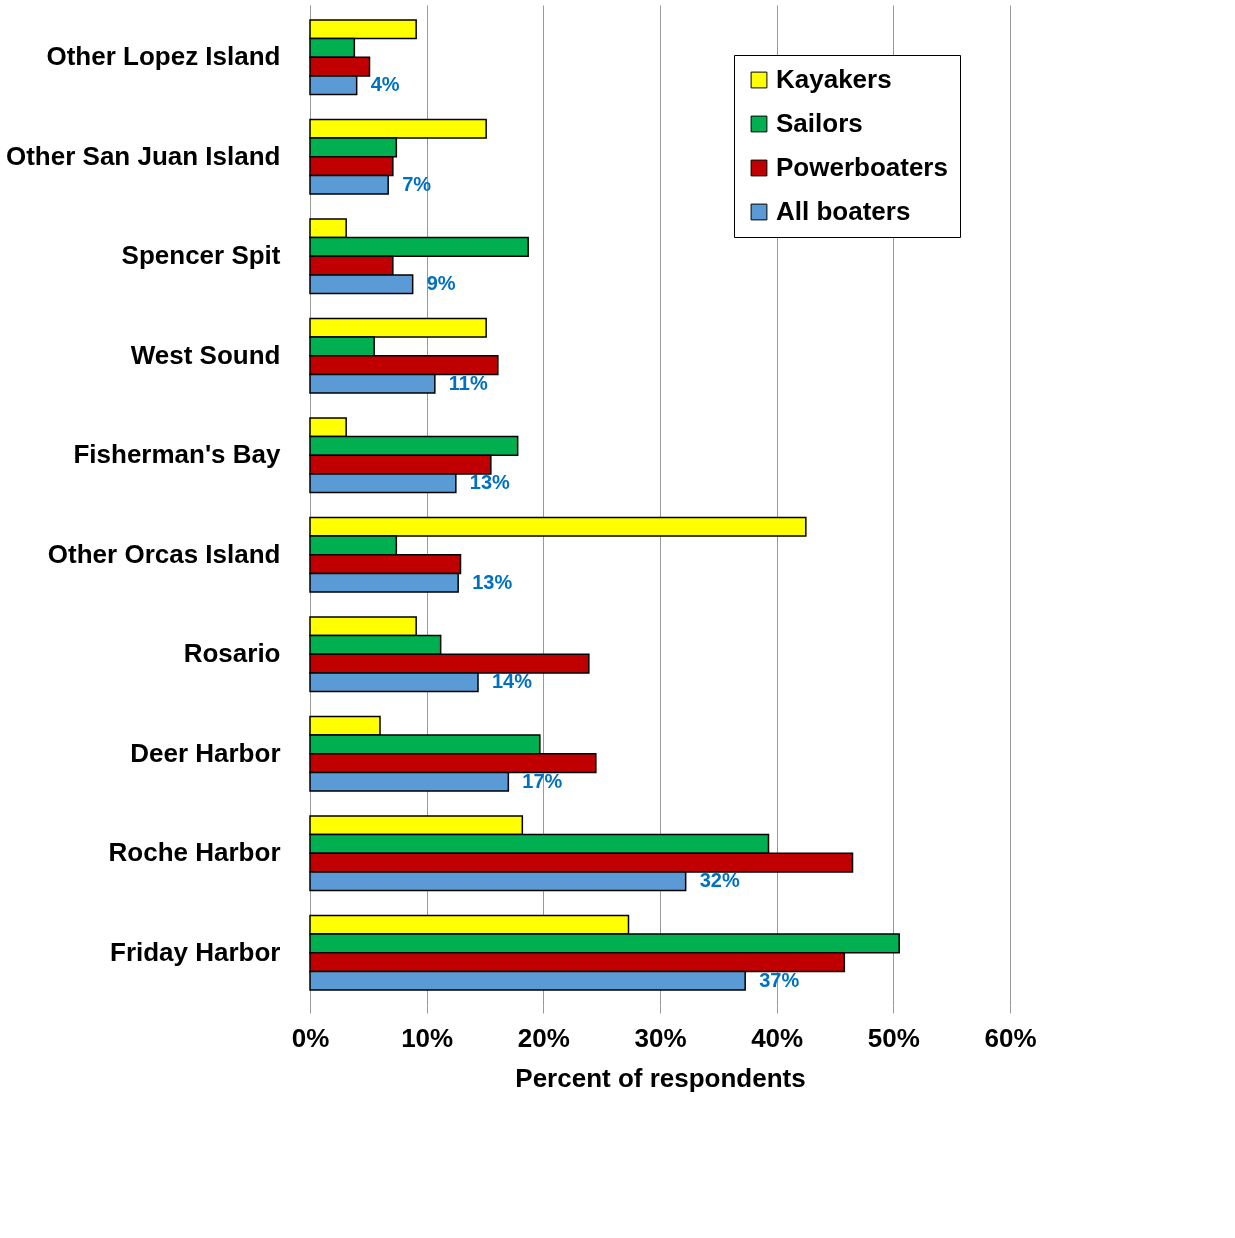 The width and height of the screenshot is (1235, 1238). Describe the element at coordinates (177, 454) in the screenshot. I see `y-tick-label: Fisherman's Bay` at that location.